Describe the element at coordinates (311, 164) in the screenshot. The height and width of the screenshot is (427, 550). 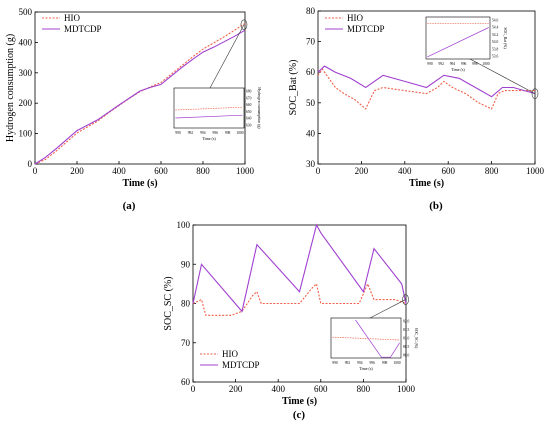
I see `y-tick-label: 30` at that location.